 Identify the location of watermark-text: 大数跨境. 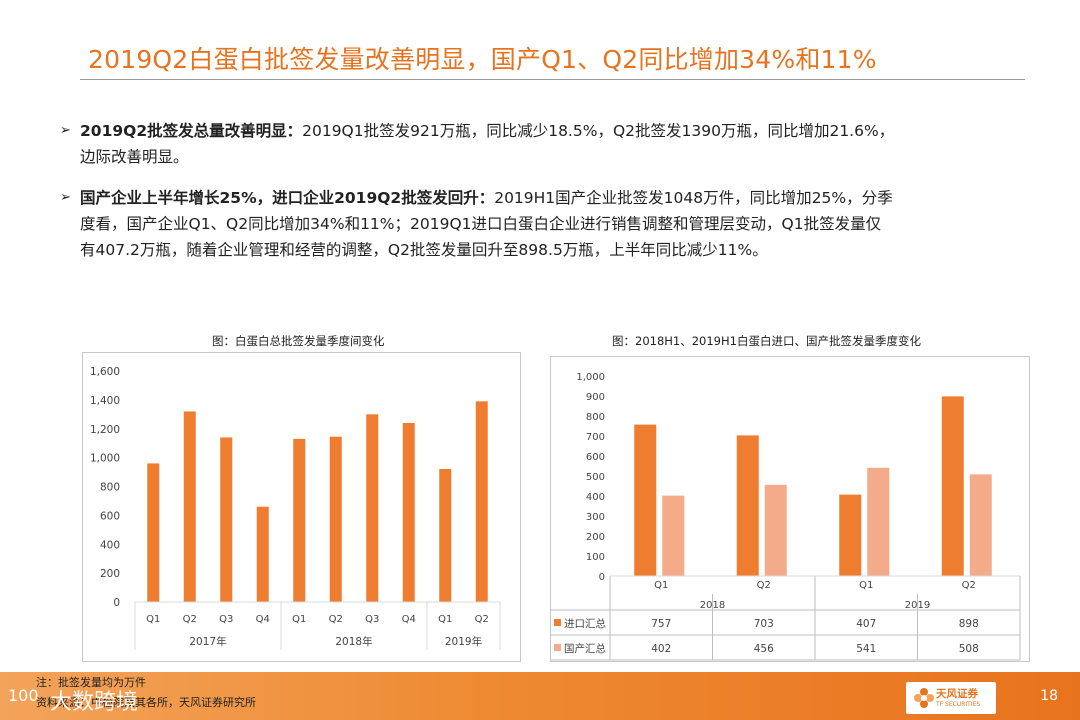
(94, 702).